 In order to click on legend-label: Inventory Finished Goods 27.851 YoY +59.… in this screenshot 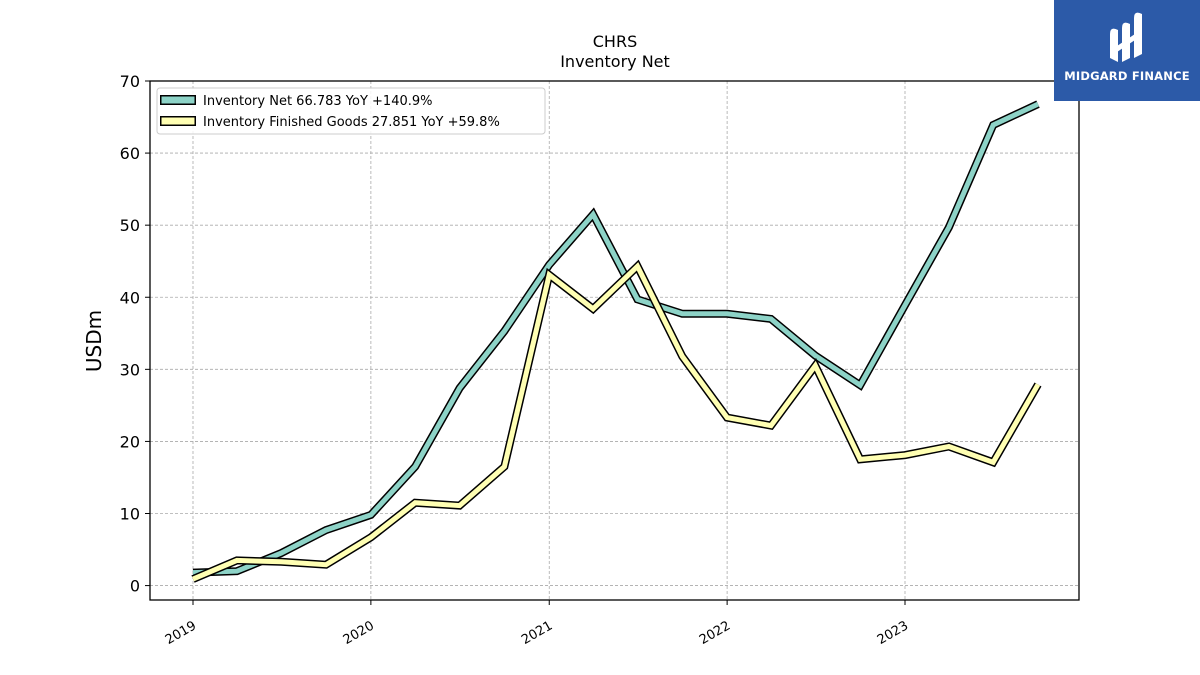, I will do `click(351, 122)`.